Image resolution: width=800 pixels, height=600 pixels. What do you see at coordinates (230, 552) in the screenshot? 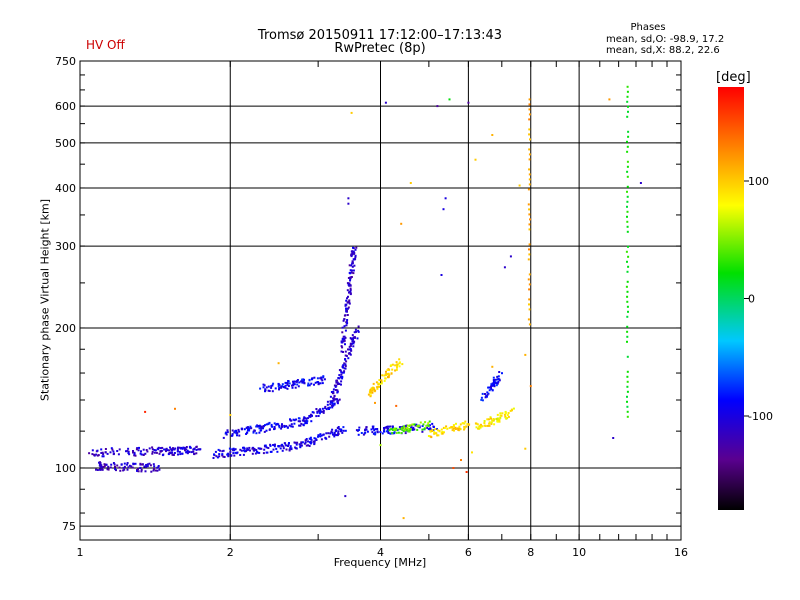
I see `x-tick-label: 2` at bounding box center [230, 552].